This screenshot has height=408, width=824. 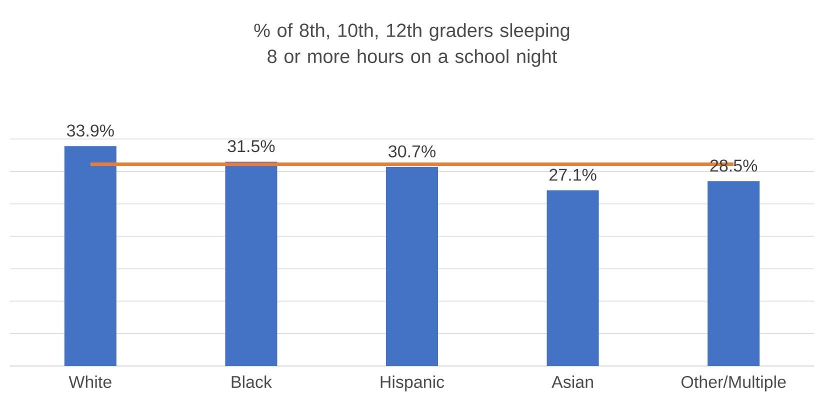 I want to click on x-tick-label: Hispanic, so click(x=412, y=384).